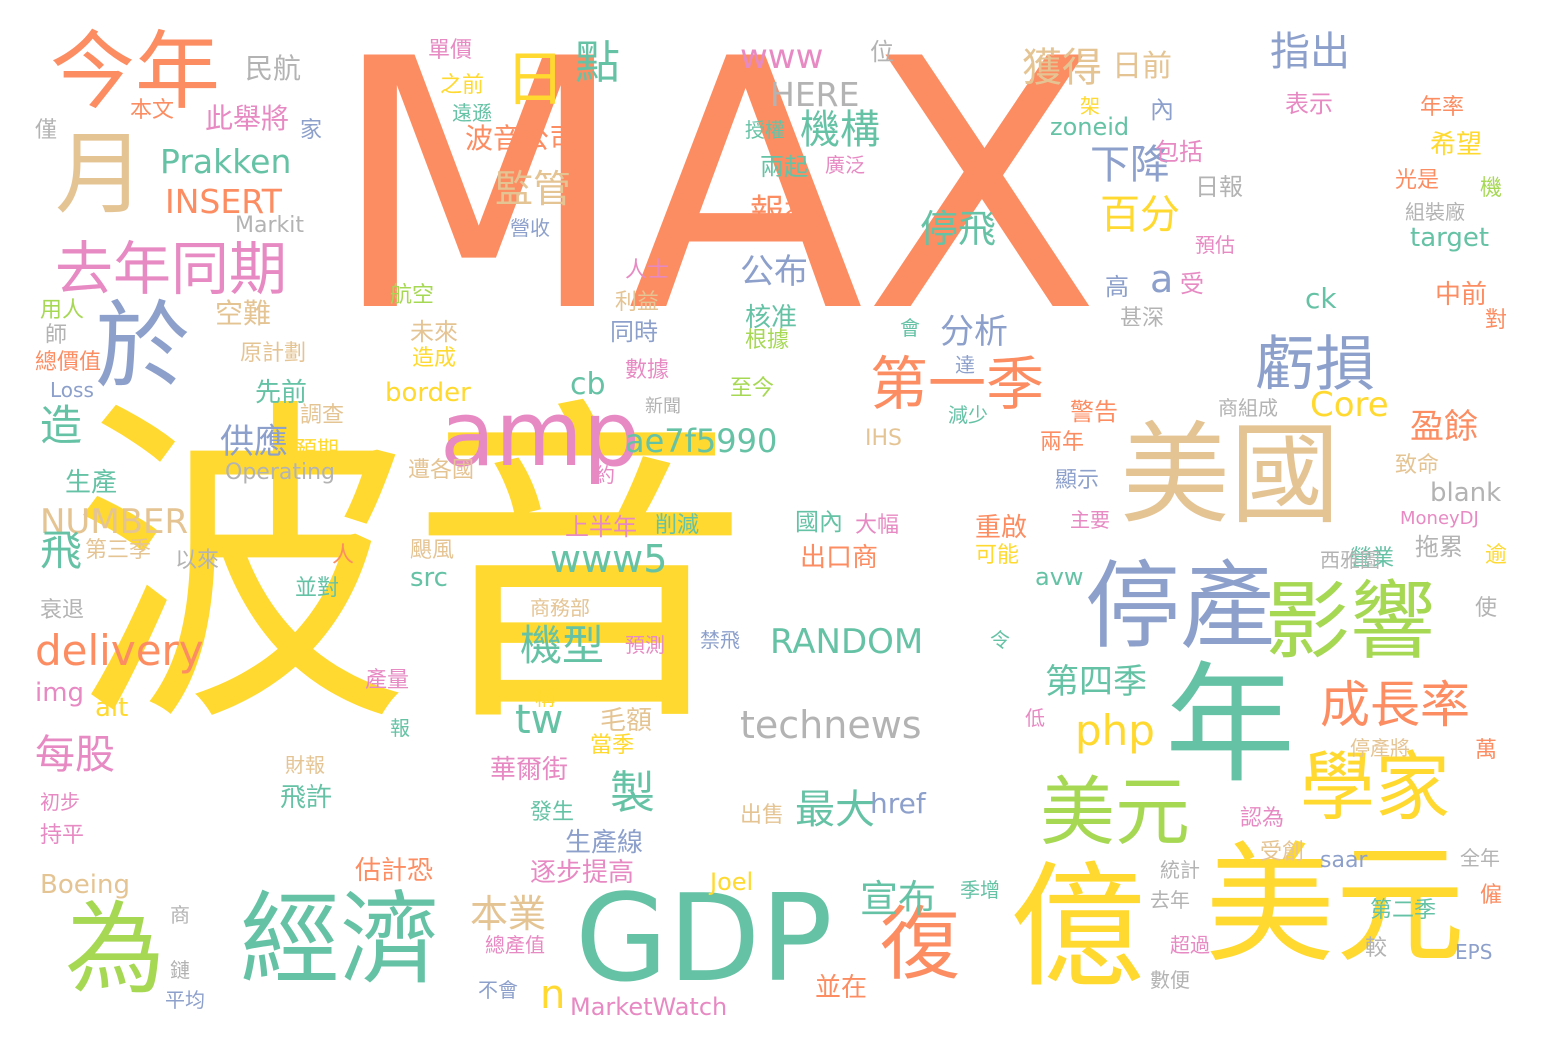 The image size is (1548, 1052). I want to click on word-166: 稱, so click(545, 698).